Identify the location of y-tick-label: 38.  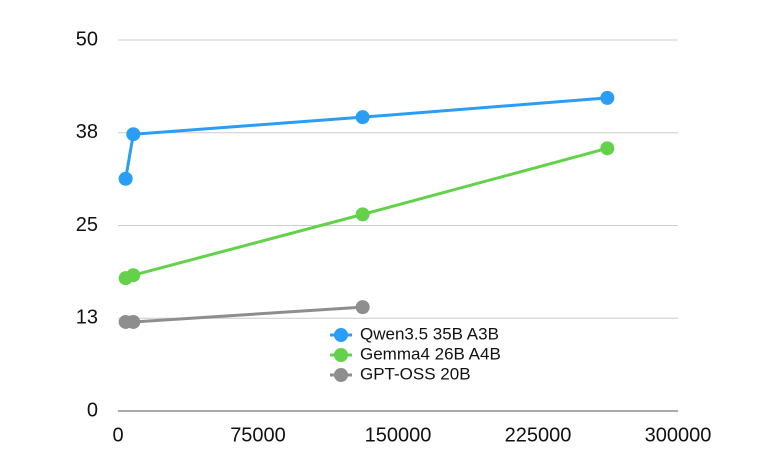
(87, 132).